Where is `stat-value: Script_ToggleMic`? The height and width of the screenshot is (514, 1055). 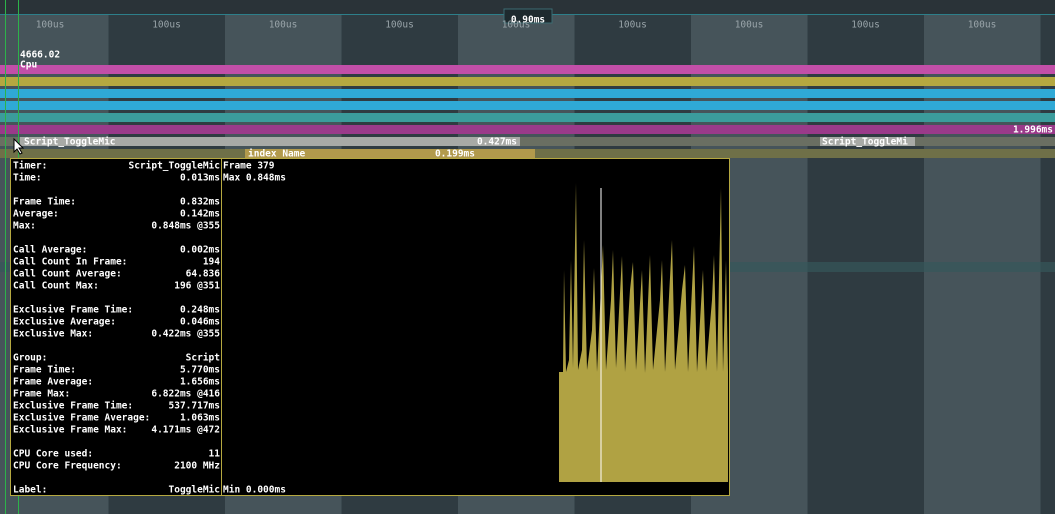
stat-value: Script_ToggleMic is located at coordinates (174, 166).